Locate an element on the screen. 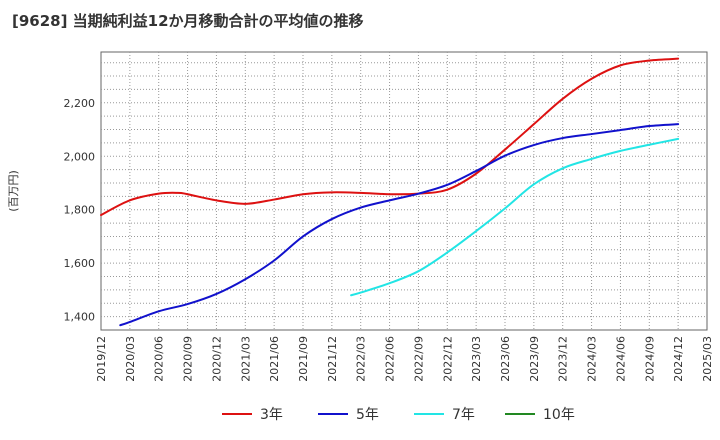 Image resolution: width=720 pixels, height=440 pixels. x-tick-label: 2021/09 is located at coordinates (303, 359).